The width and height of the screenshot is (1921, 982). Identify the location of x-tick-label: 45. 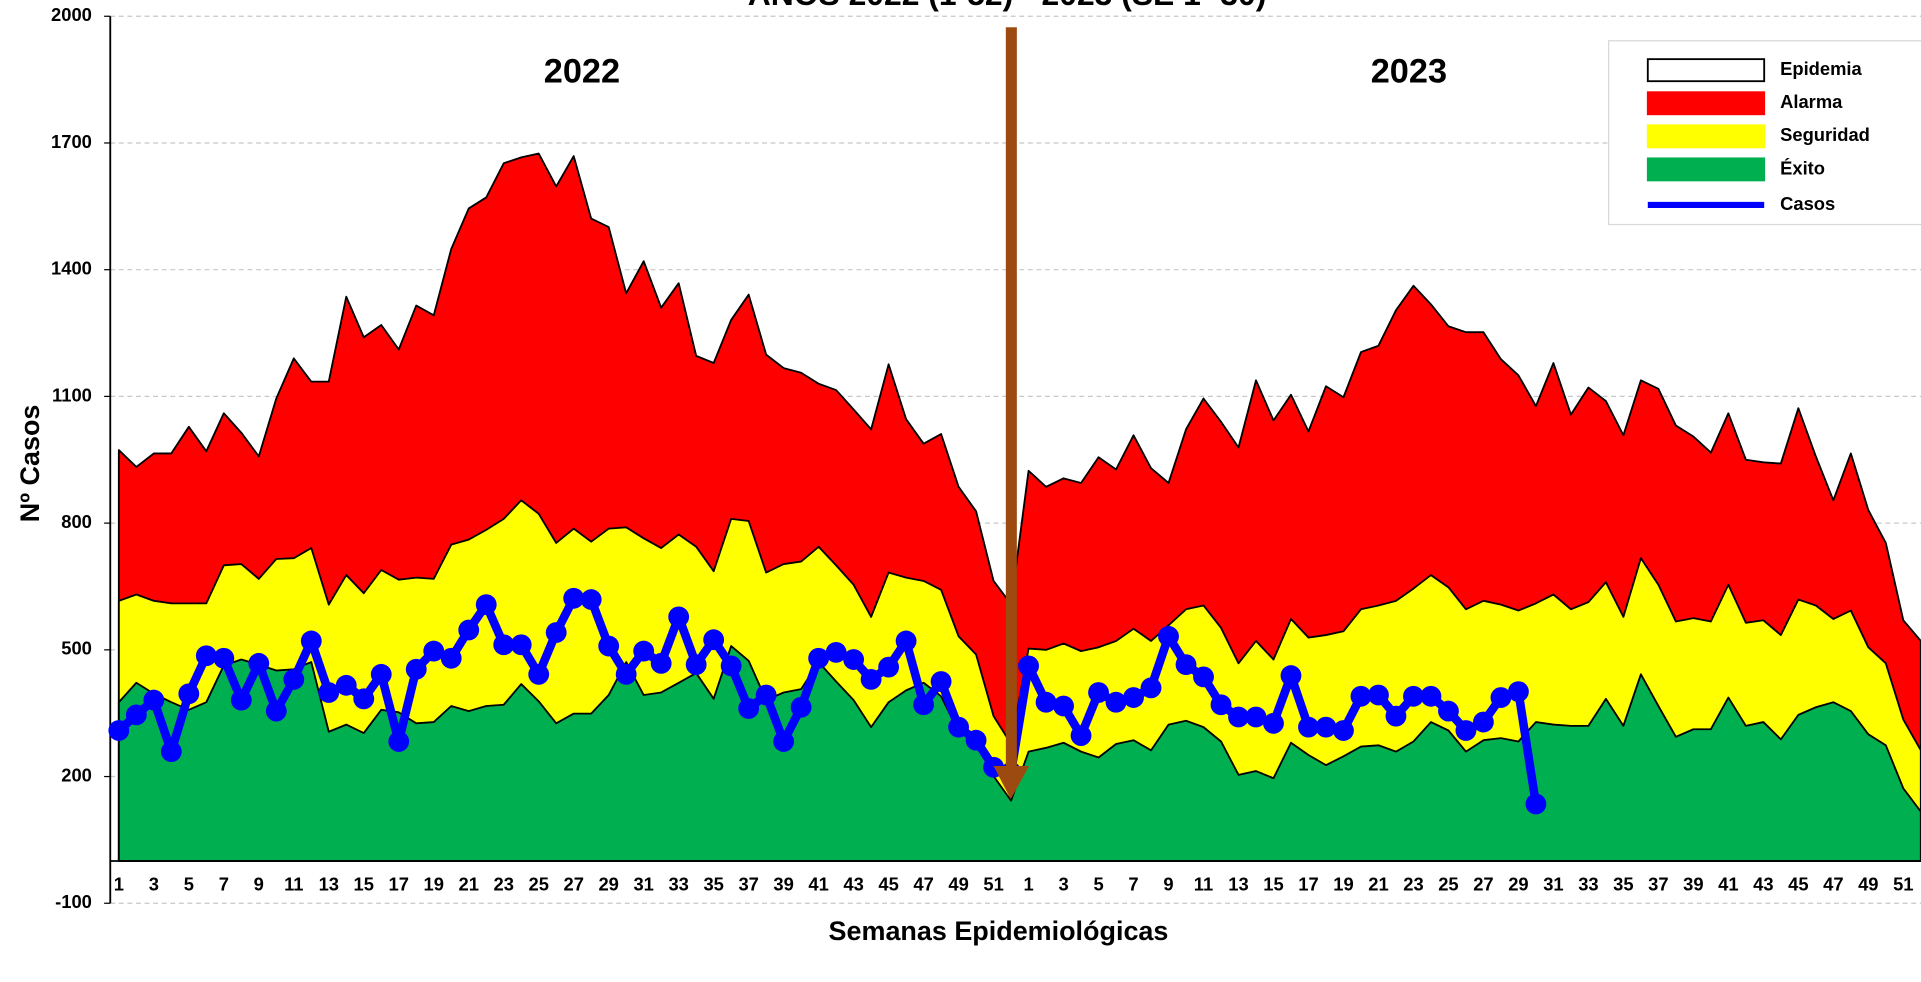
(888, 883).